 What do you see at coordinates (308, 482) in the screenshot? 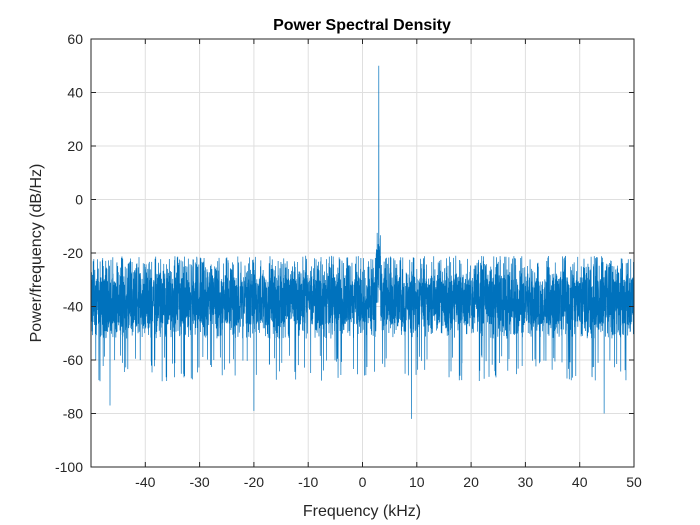
I see `x-tick-label: -10` at bounding box center [308, 482].